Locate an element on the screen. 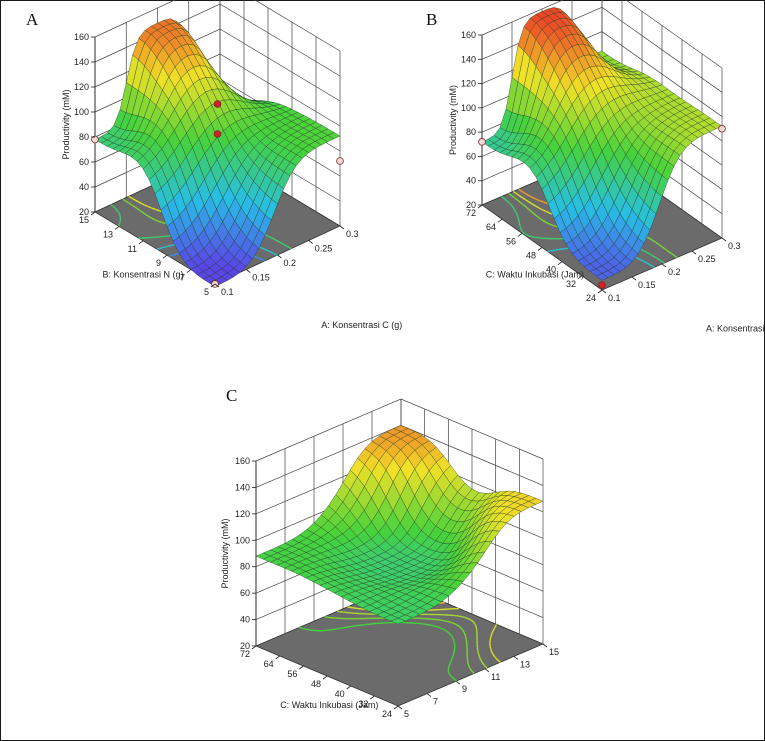 The height and width of the screenshot is (741, 765). y-axis-label: C: Waktu Inkubasi (Jam) is located at coordinates (535, 274).